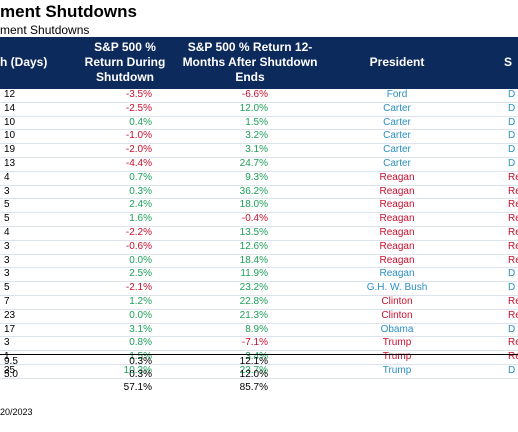  I want to click on return-after-cell: 18.4%, so click(253, 260).